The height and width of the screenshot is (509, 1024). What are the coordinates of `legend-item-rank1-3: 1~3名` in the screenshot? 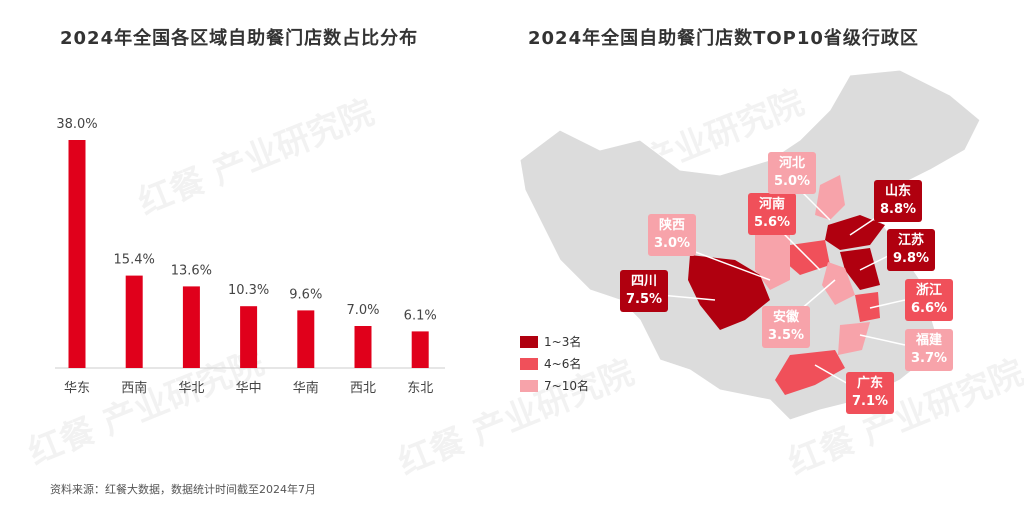 It's located at (550, 341).